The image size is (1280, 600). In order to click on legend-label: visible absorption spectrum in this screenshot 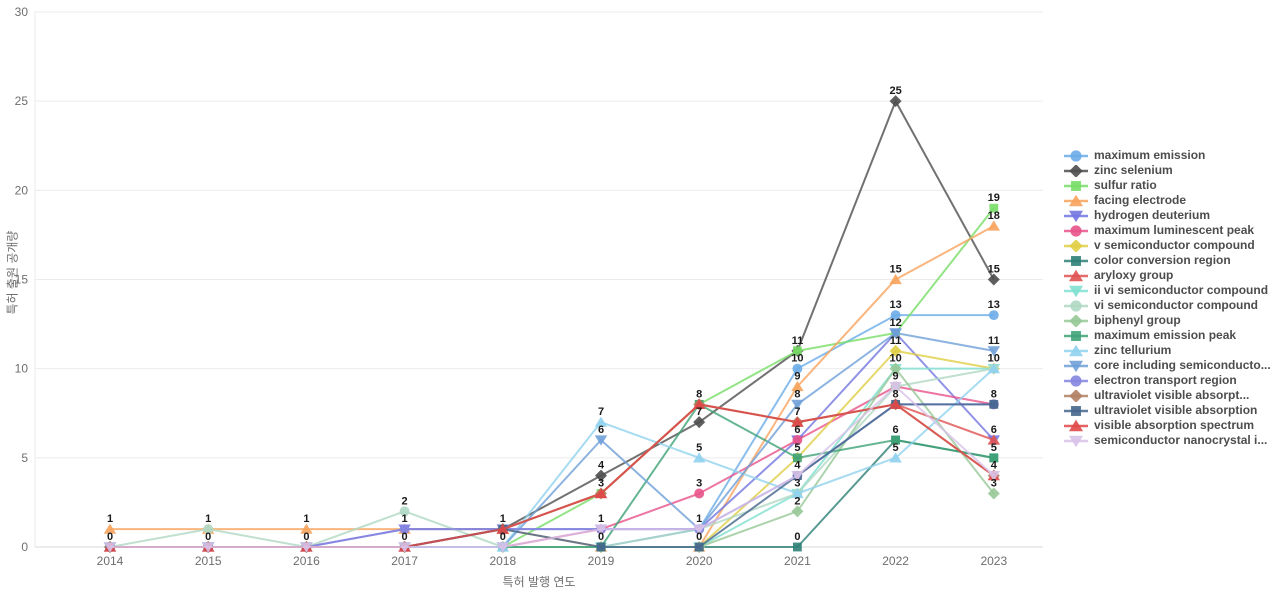, I will do `click(1174, 425)`.